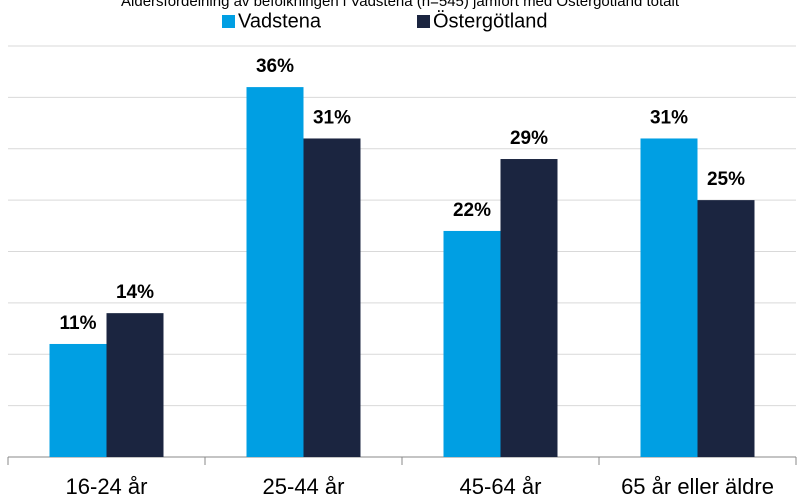 This screenshot has height=502, width=797. I want to click on x-tick-label: 16-24 år, so click(107, 486).